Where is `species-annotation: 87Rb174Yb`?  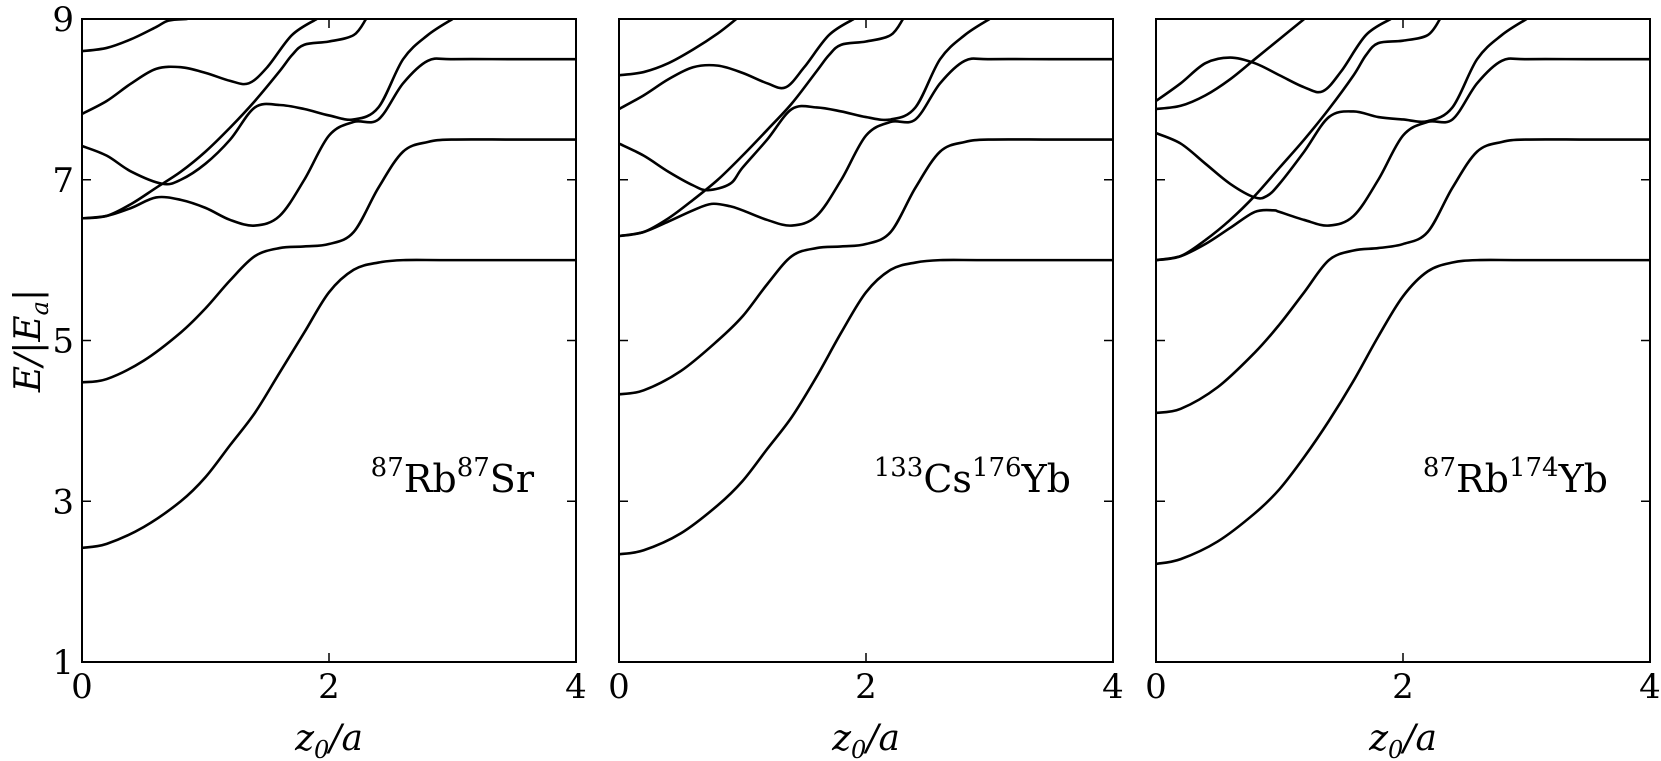
species-annotation: 87Rb174Yb is located at coordinates (1515, 477).